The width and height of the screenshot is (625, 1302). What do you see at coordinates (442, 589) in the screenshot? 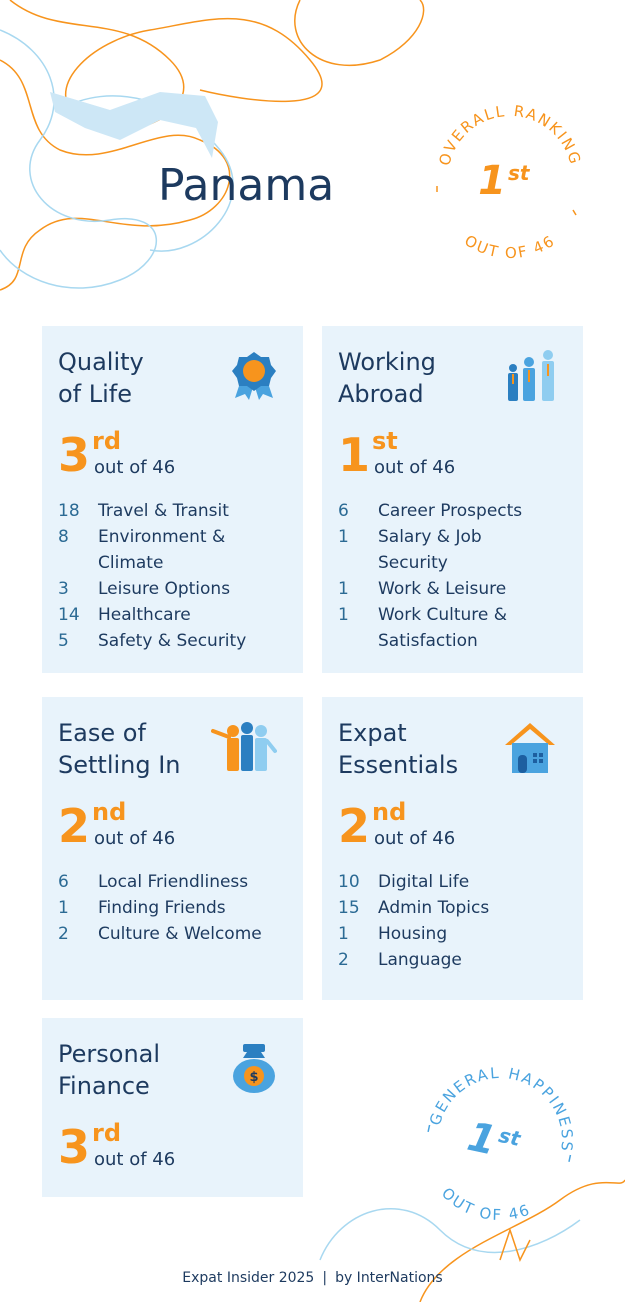
I see `item-label: Work & Leisure` at bounding box center [442, 589].